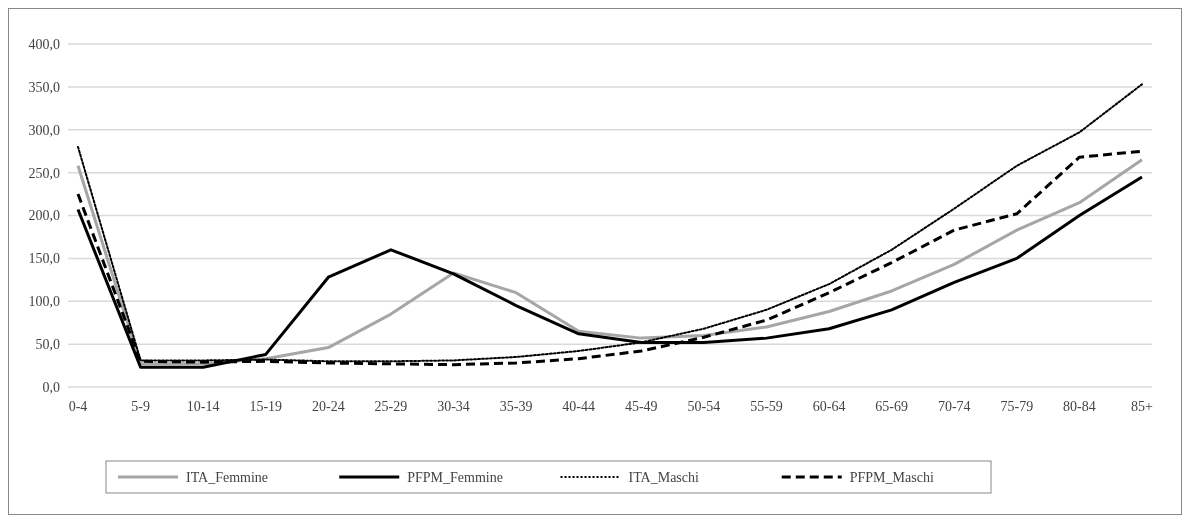  What do you see at coordinates (78, 406) in the screenshot?
I see `x-tick-label: 0-4` at bounding box center [78, 406].